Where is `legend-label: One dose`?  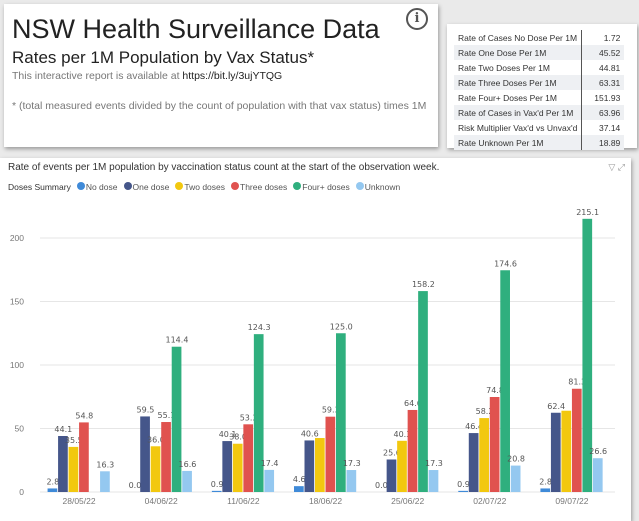
legend-label: One dose is located at coordinates (151, 187).